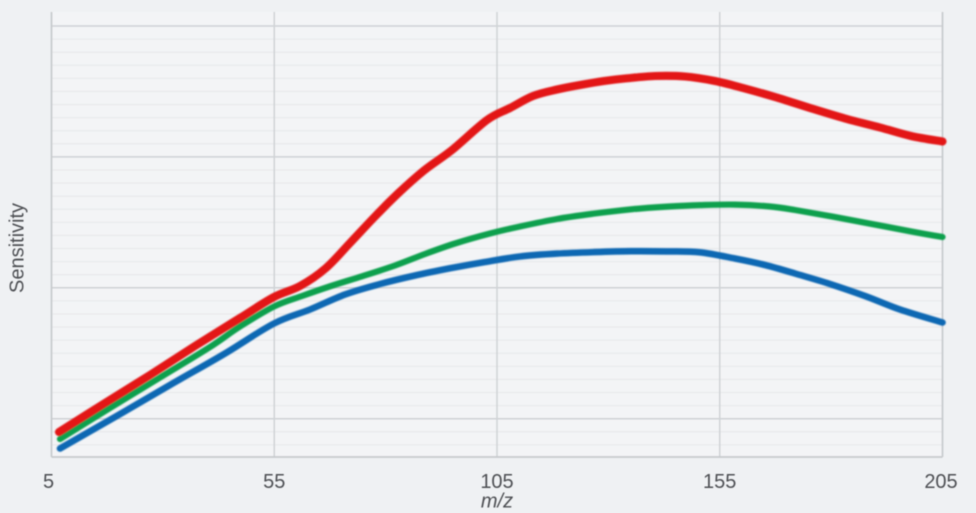  What do you see at coordinates (18, 248) in the screenshot?
I see `svg-text: Sensitivity` at bounding box center [18, 248].